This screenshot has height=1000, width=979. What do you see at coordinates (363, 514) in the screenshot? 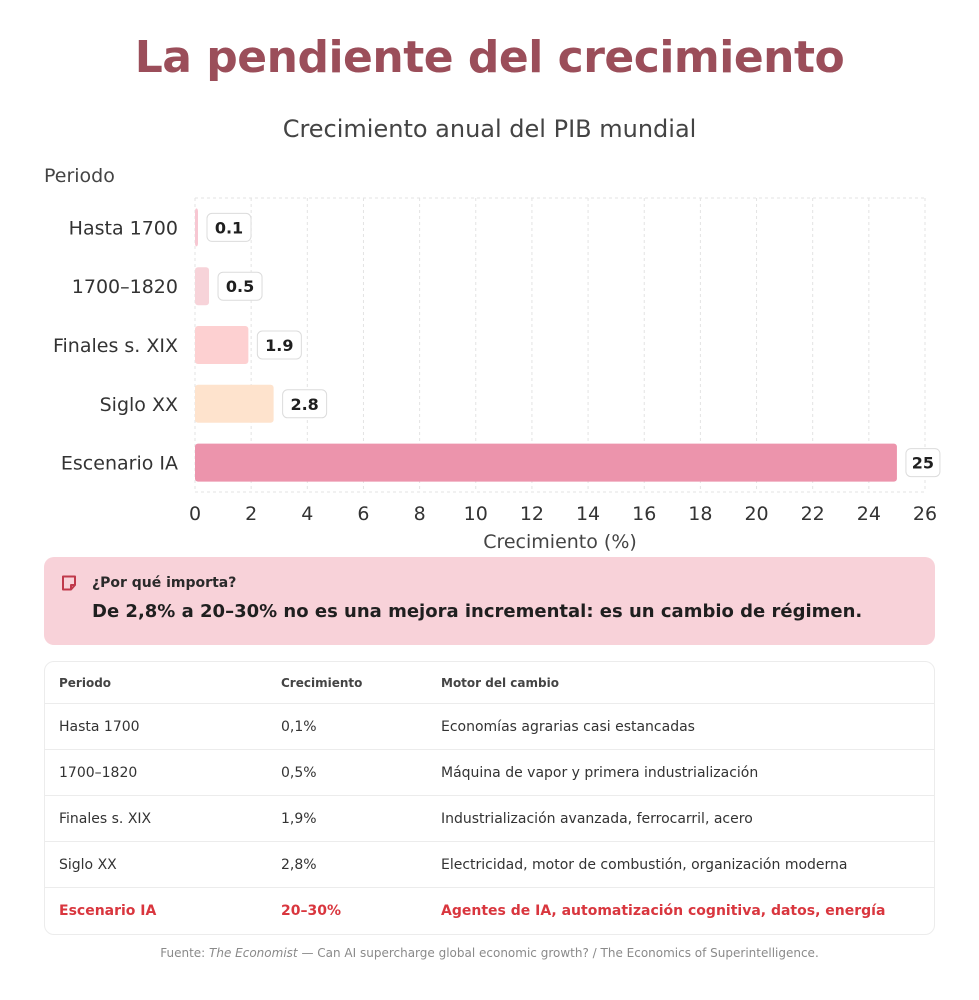
I see `x-tick-label: 6` at bounding box center [363, 514].